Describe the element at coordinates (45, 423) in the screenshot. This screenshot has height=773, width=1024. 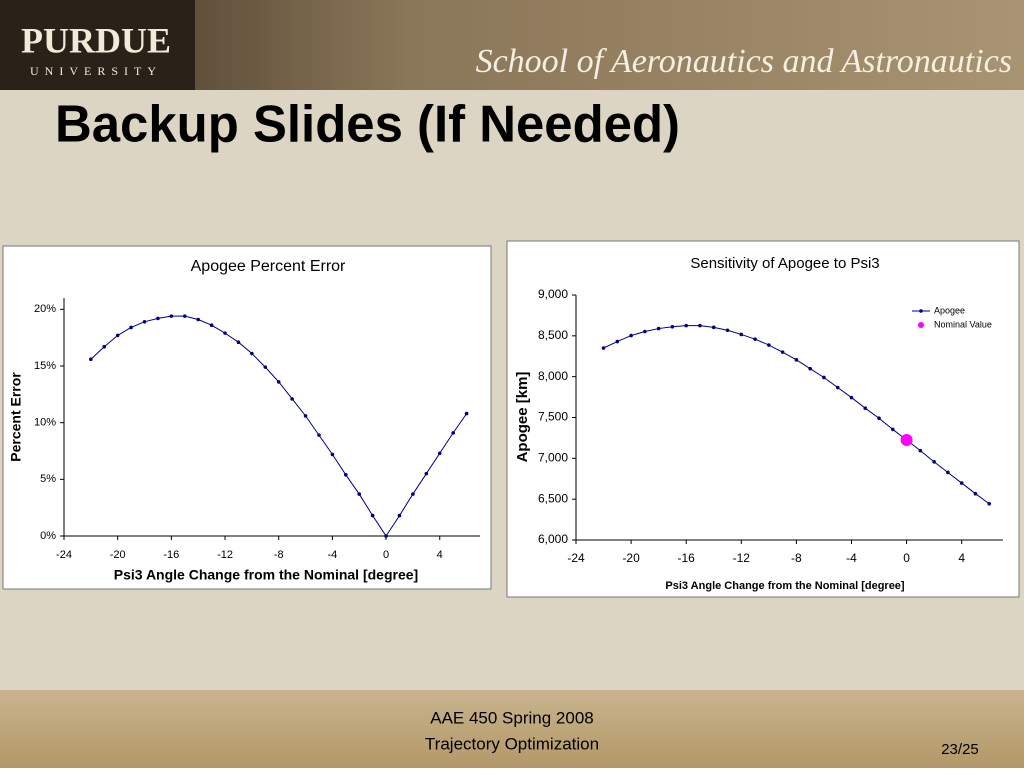
I see `y-tick-label: 10%` at that location.